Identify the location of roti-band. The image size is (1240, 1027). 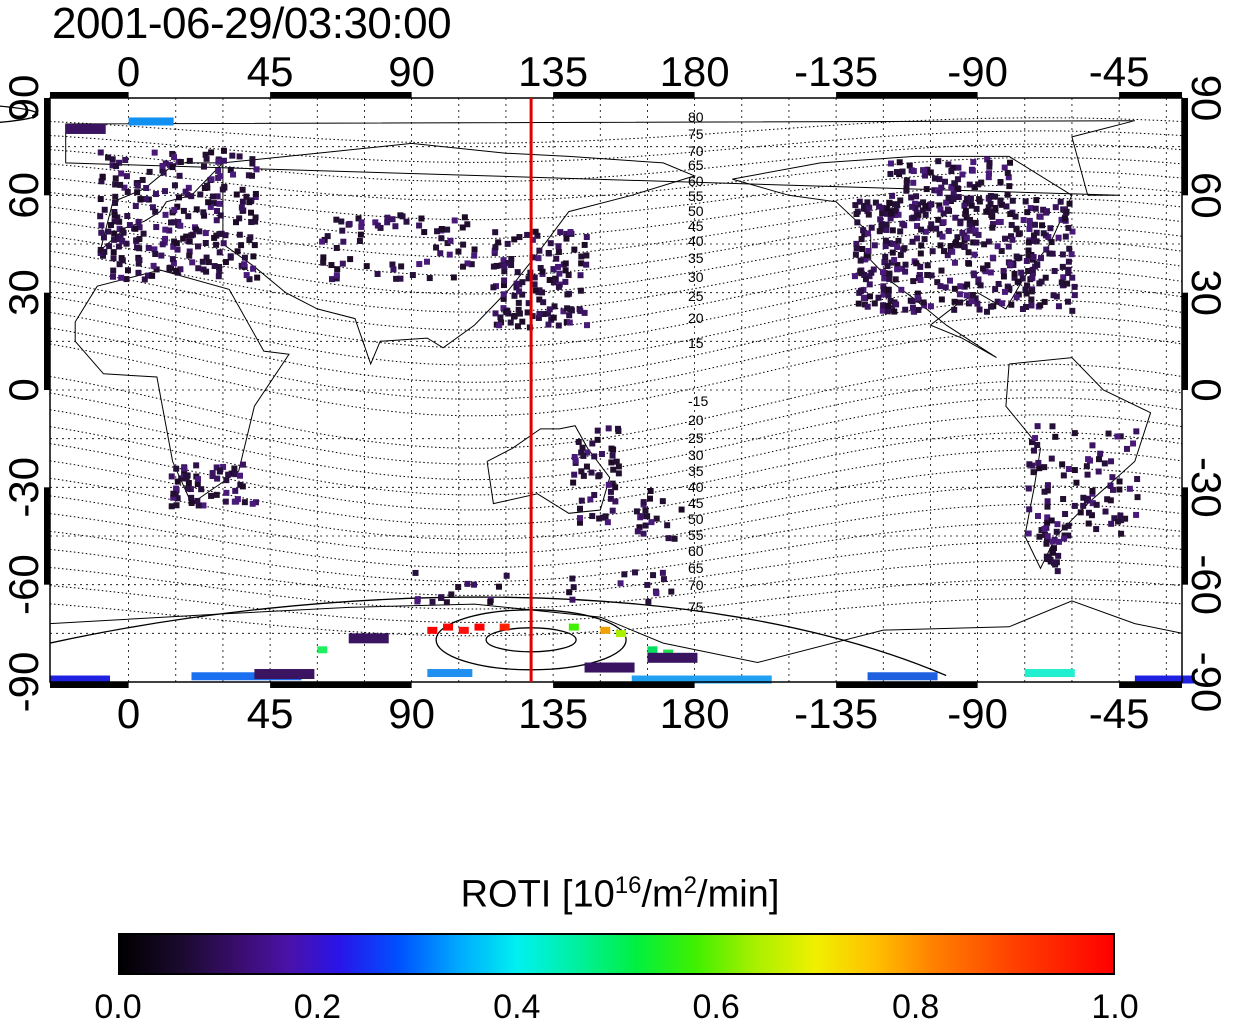
(284, 674).